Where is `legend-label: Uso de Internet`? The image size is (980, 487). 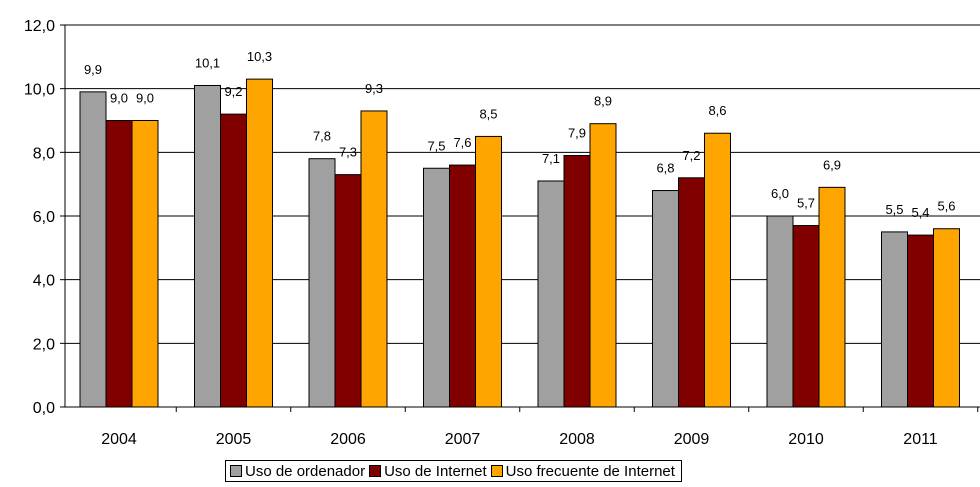 legend-label: Uso de Internet is located at coordinates (435, 471).